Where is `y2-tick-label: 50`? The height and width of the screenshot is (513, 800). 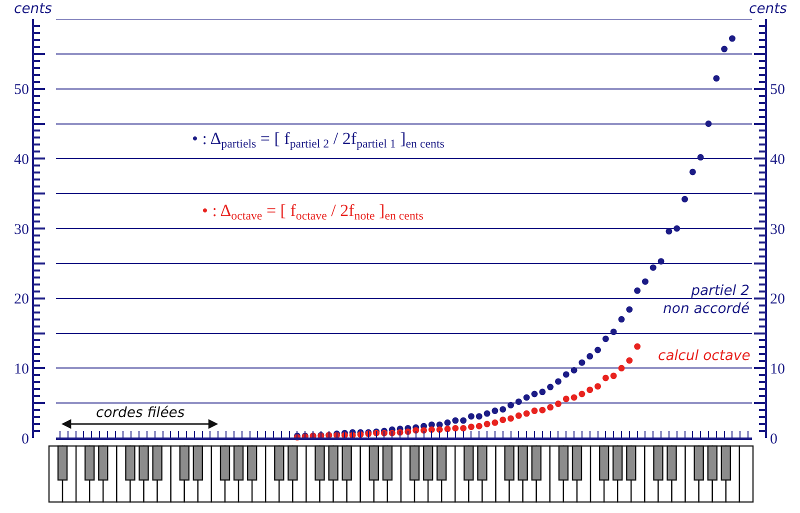
y2-tick-label: 50 is located at coordinates (777, 90).